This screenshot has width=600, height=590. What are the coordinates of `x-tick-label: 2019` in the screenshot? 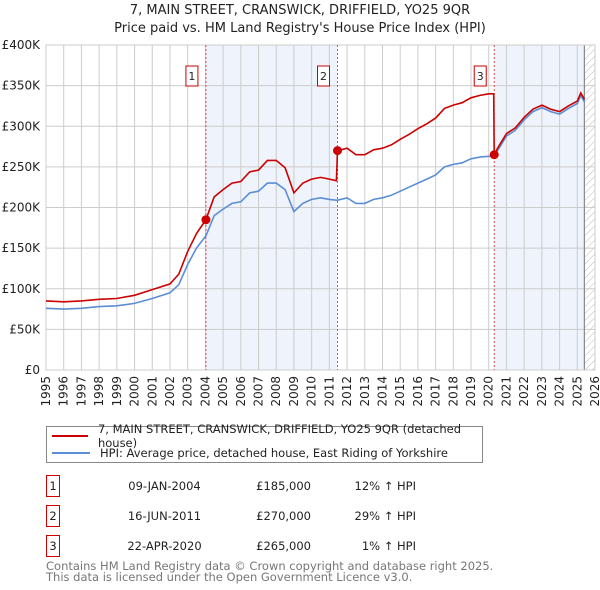 It's located at (471, 391).